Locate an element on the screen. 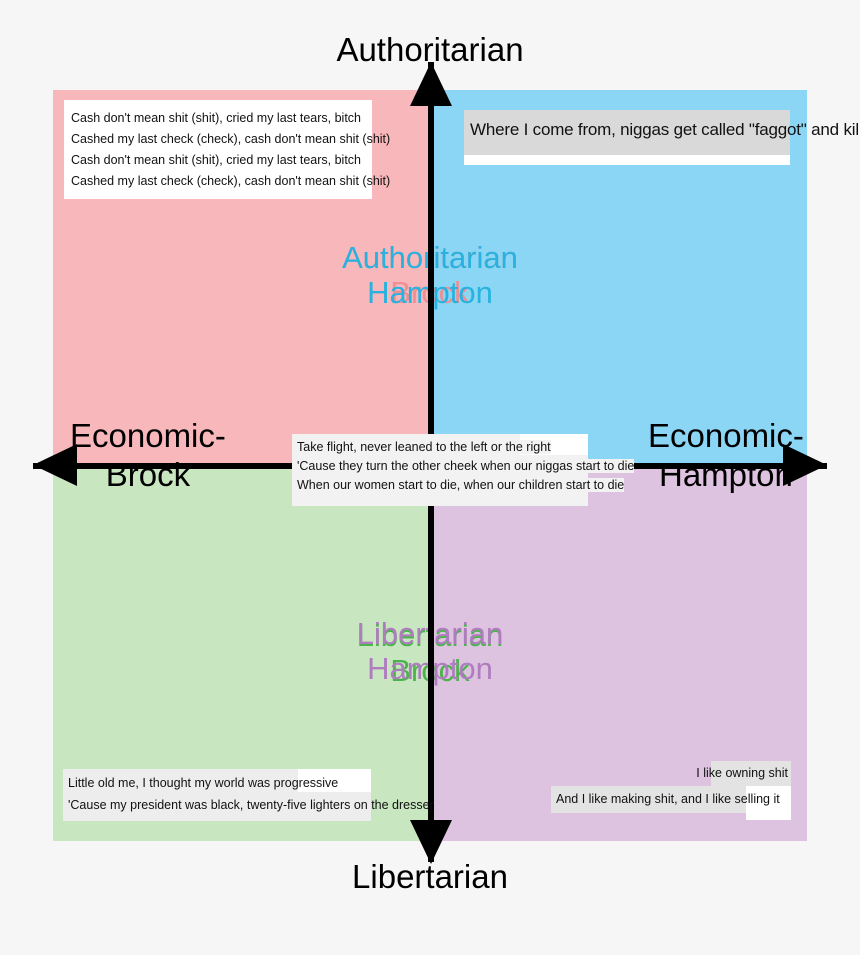 This screenshot has width=860, height=955. axis-label-economic-hampton-line1: Economic- is located at coordinates (726, 435).